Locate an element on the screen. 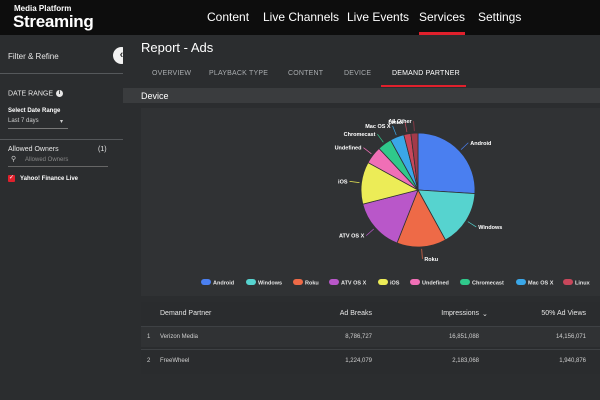 This screenshot has height=400, width=600. nav-live-channels: Live Channels is located at coordinates (301, 17).